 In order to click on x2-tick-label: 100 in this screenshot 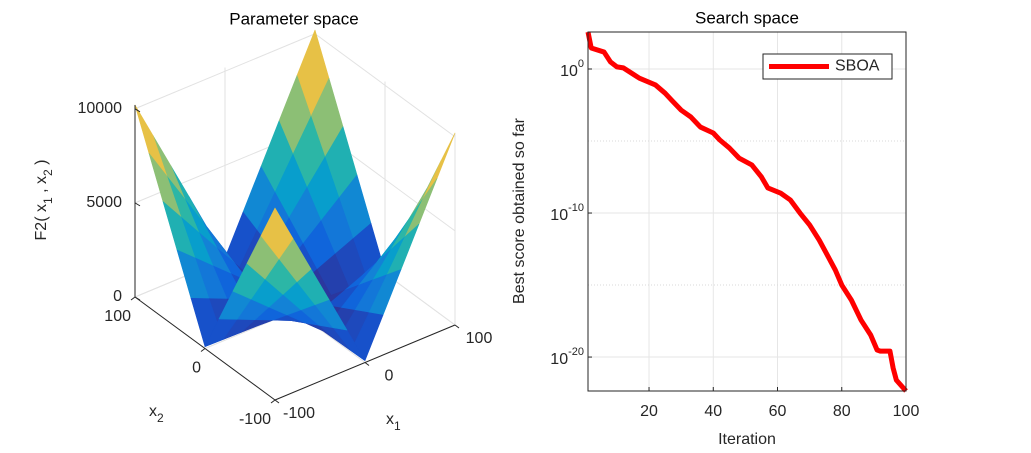, I will do `click(117, 316)`.